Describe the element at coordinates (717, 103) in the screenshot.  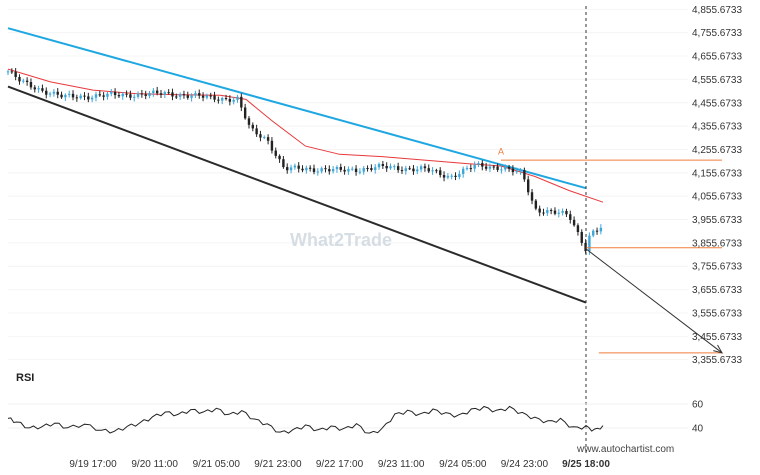
I see `y-tick-label: 4,455.6733` at that location.